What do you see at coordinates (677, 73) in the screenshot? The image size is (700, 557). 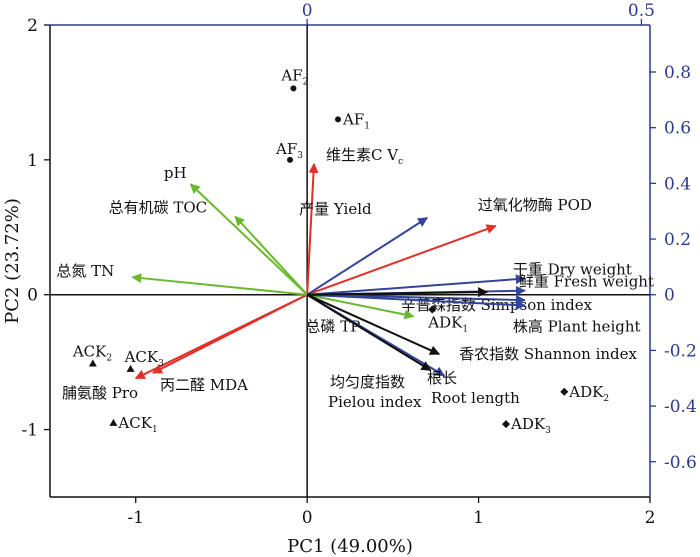 I see `right-tick-label: 0.8` at bounding box center [677, 73].